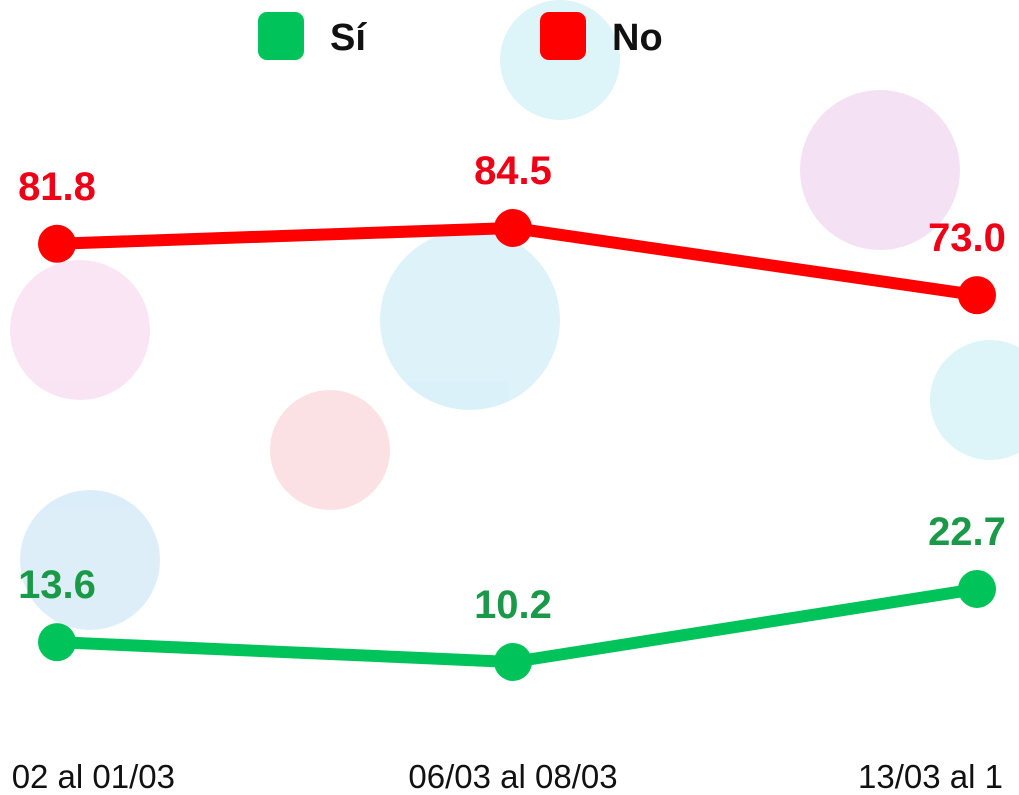  I want to click on legend-label: No, so click(637, 38).